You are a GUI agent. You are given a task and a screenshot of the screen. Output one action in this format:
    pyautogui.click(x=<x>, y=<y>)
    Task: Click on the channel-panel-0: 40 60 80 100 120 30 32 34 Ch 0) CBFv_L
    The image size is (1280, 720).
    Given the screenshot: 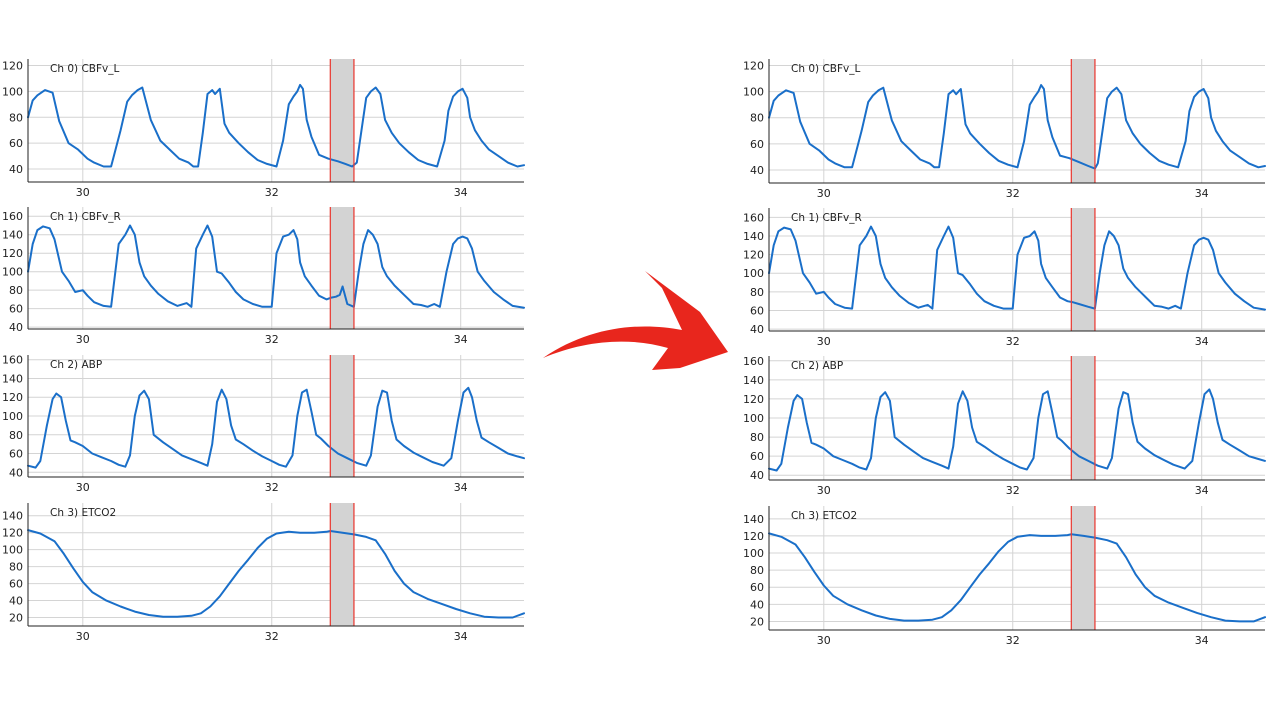 What is the action you would take?
    pyautogui.click(x=1004, y=129)
    